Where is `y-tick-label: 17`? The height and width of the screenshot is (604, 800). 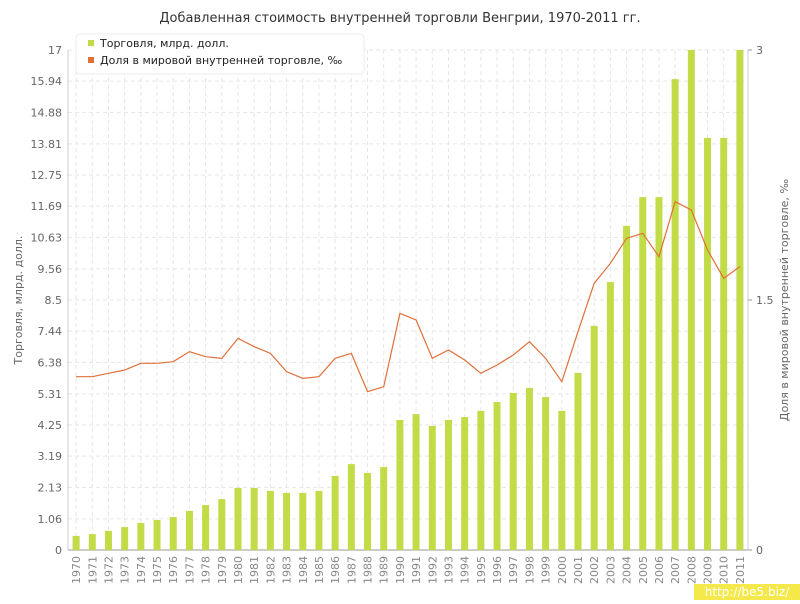 y-tick-label: 17 is located at coordinates (55, 50).